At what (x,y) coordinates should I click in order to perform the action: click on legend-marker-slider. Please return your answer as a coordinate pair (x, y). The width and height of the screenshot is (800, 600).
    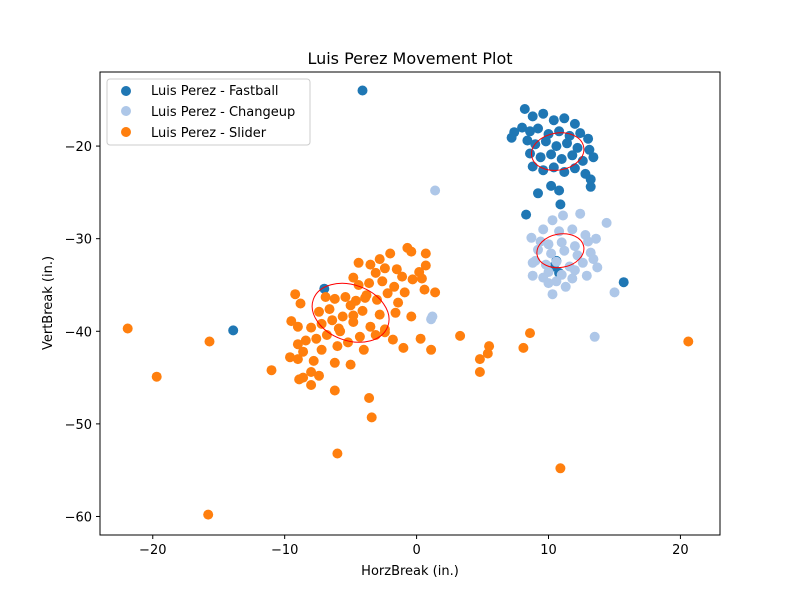
    Looking at the image, I should click on (126, 132).